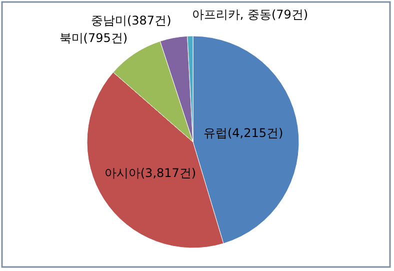 This screenshot has width=394, height=271. Describe the element at coordinates (255, 133) in the screenshot. I see `data-label: (4,215건)` at that location.